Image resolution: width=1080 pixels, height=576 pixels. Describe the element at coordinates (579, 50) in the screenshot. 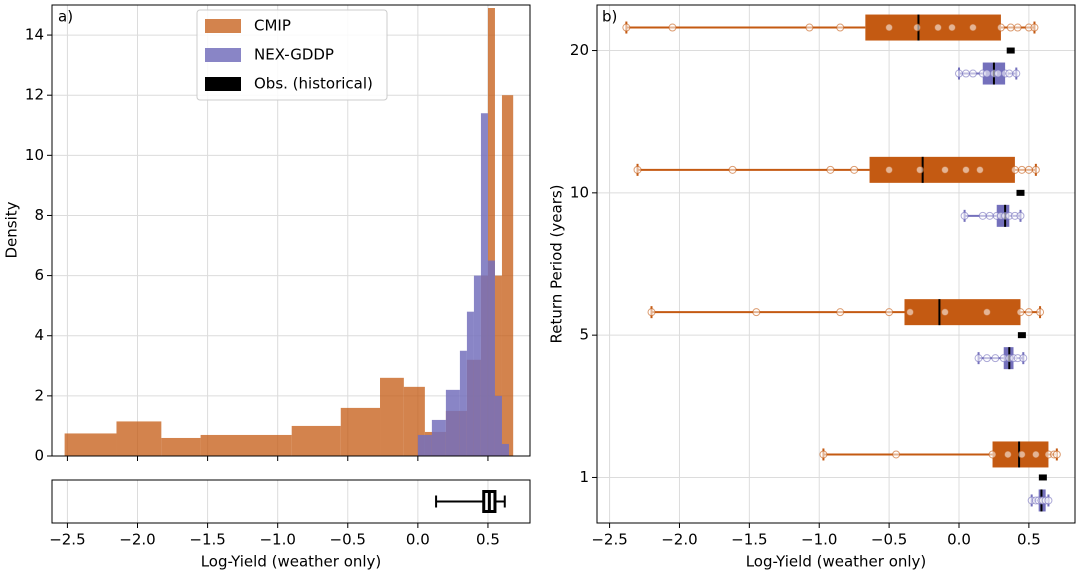

I see `y-tick-label: 20` at that location.